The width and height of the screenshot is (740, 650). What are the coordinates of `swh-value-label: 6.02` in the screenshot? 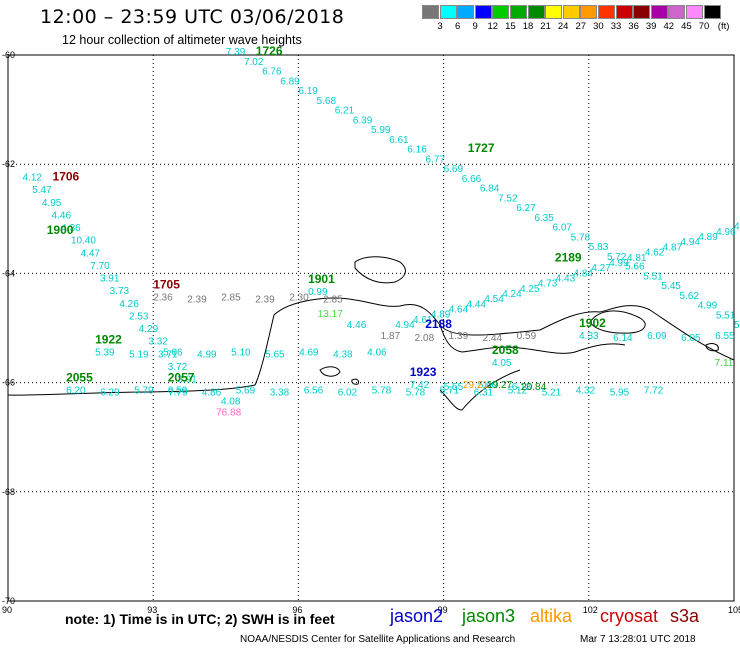 It's located at (348, 393).